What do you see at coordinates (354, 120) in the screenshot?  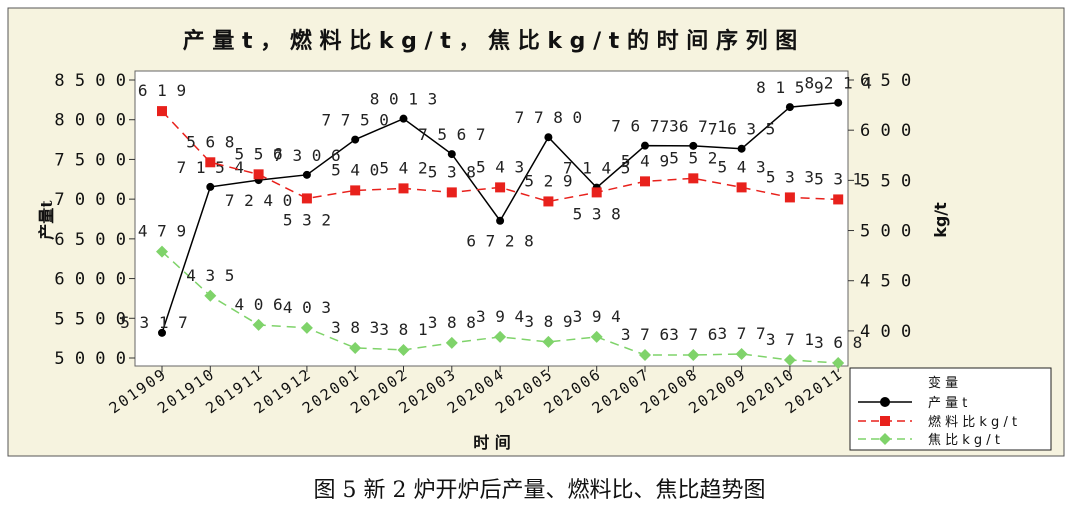 I see `data-label-output: 7 7 5 0` at bounding box center [354, 120].